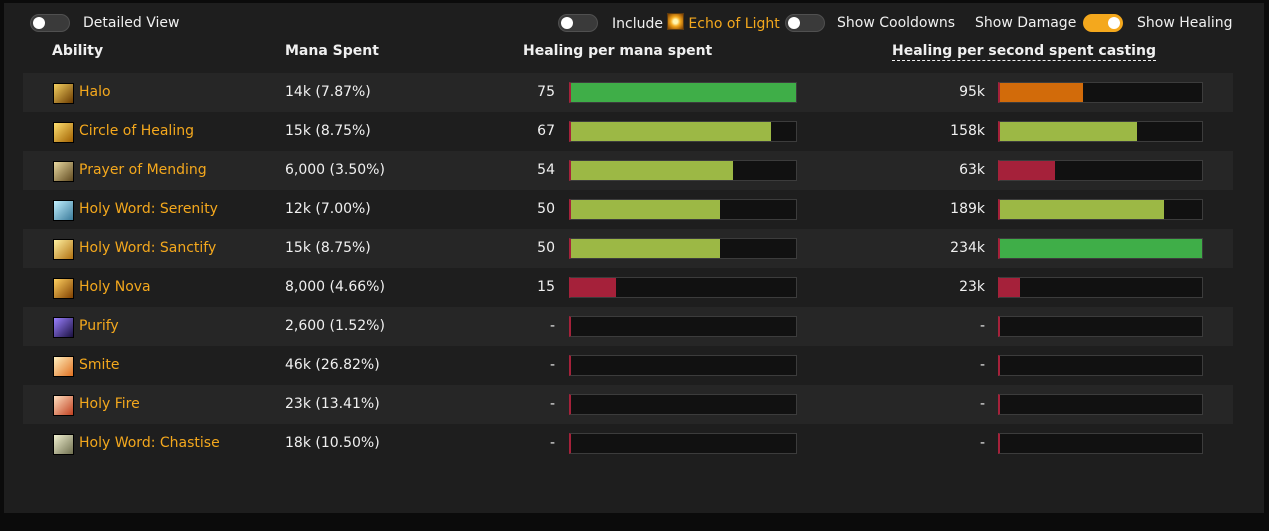 The image size is (1269, 531). I want to click on mana-spent-value: 12k (7.00%), so click(328, 209).